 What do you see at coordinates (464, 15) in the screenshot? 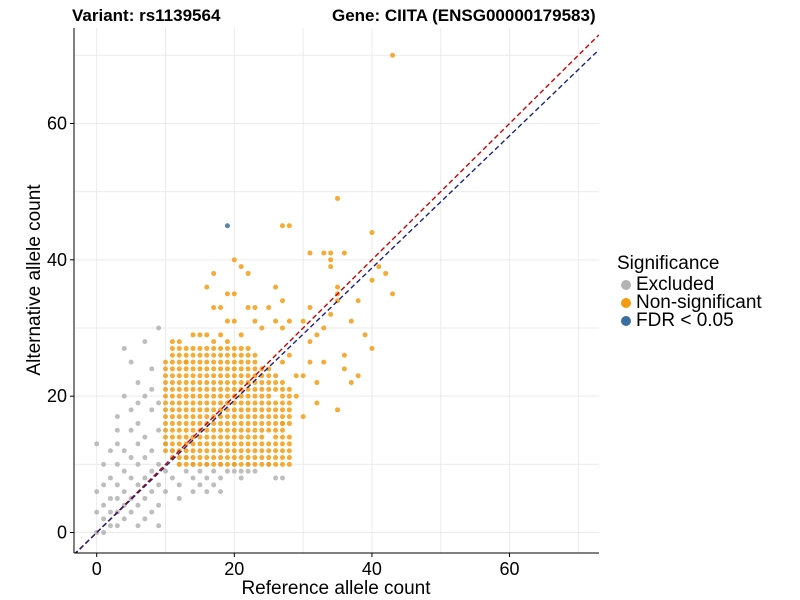
I see `gene-title: Gene: CIITA (ENSG00000179583)` at bounding box center [464, 15].